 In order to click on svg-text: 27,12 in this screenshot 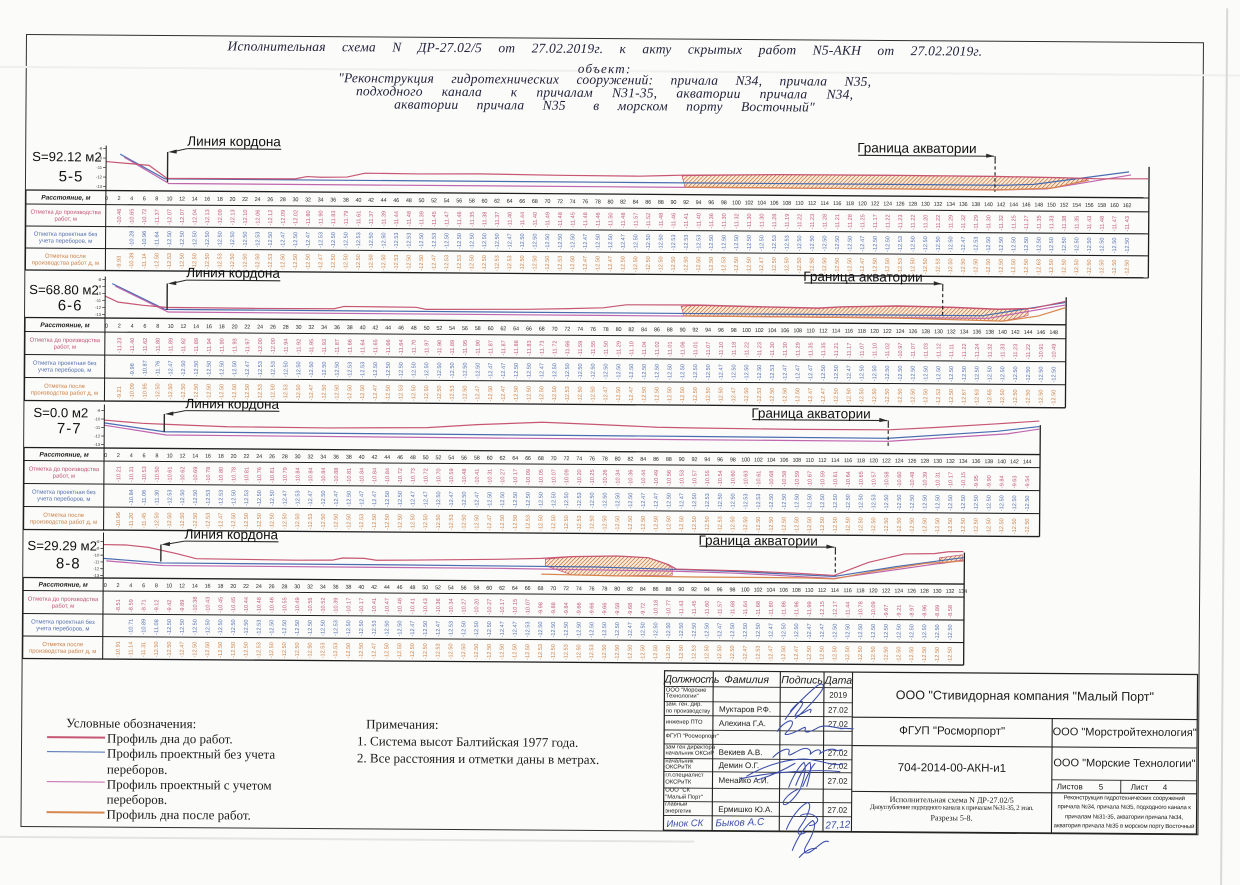, I will do `click(837, 825)`.